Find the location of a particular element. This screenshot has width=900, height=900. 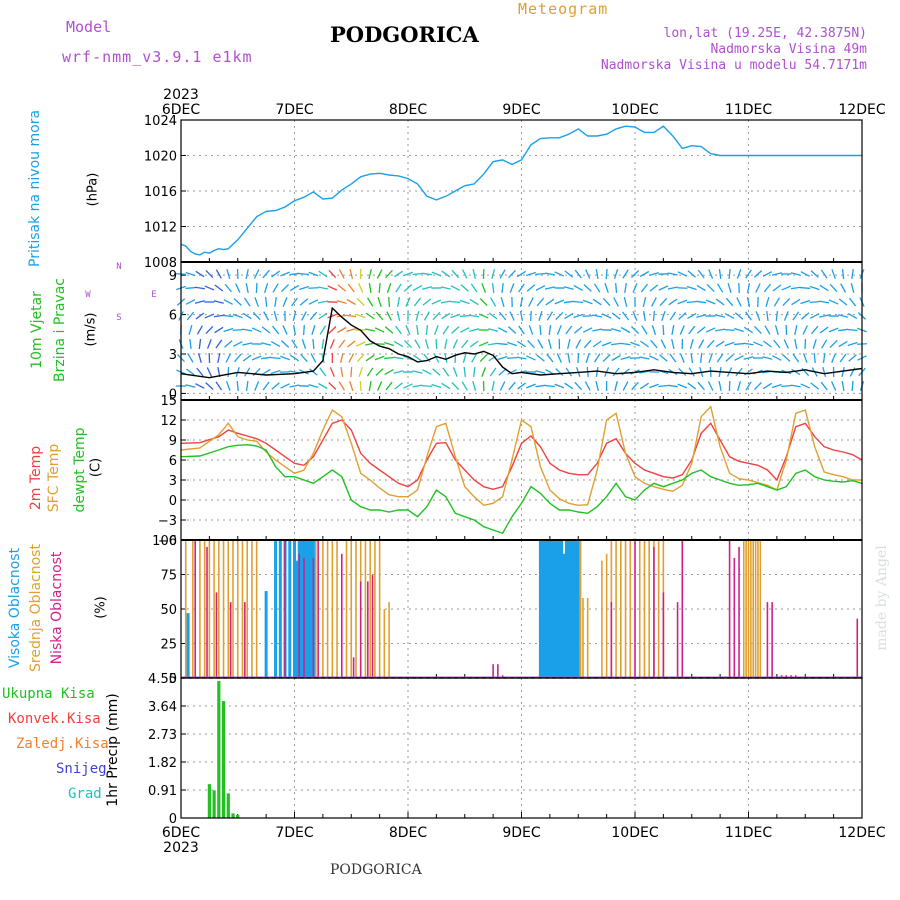

y-tick-label: 75 is located at coordinates (168, 576).